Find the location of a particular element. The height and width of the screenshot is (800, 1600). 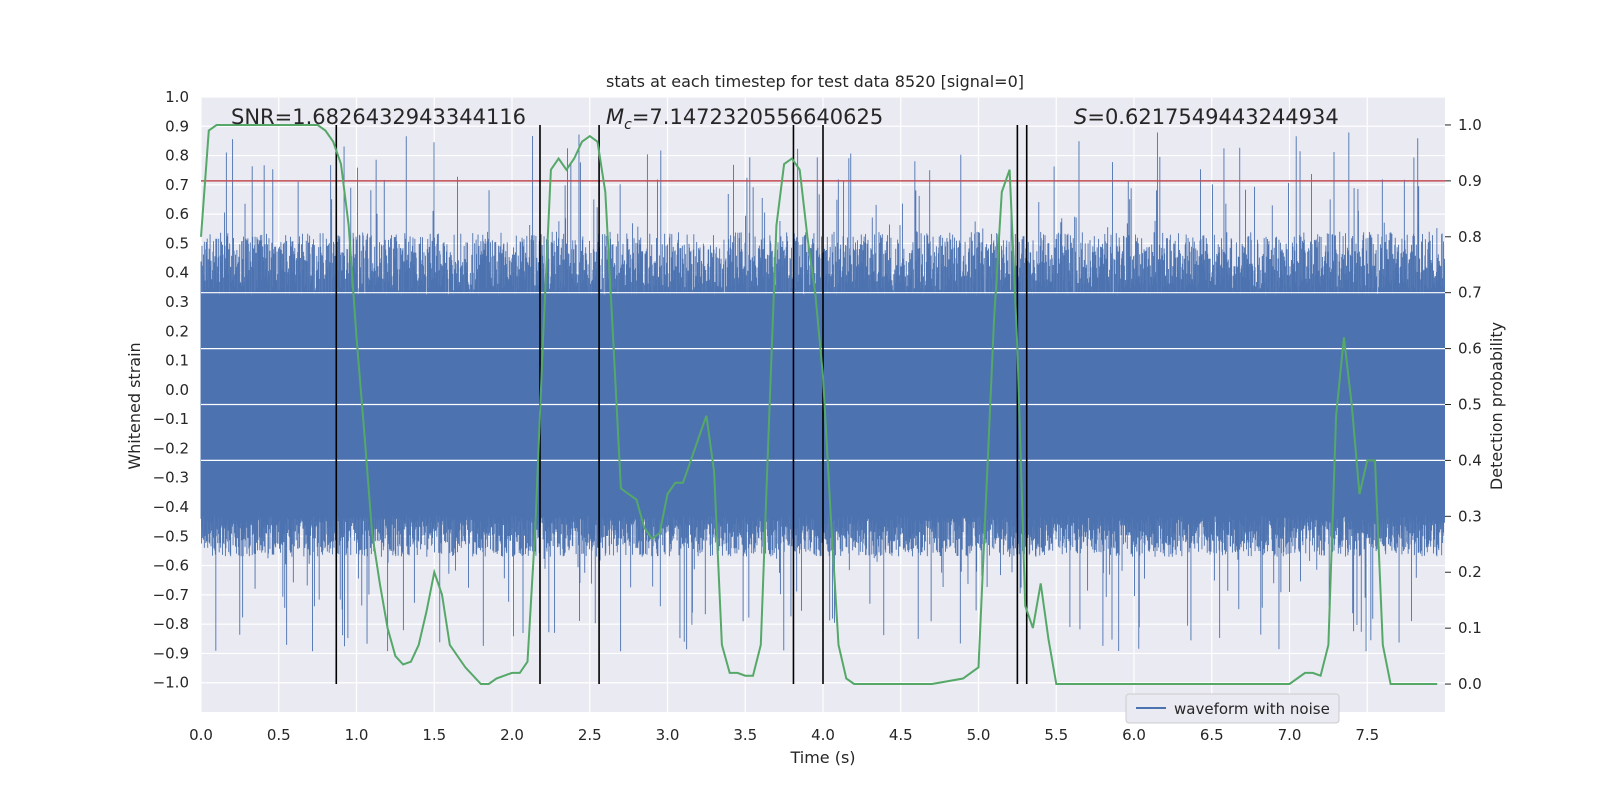

x-tick-label: 1.0 is located at coordinates (357, 735).